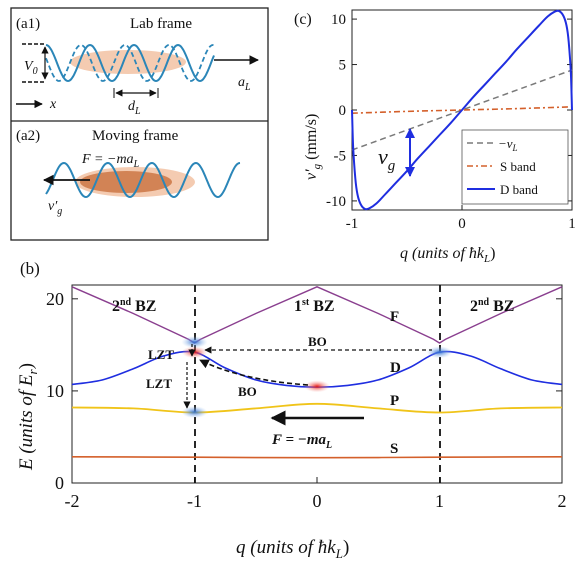 This screenshot has height=562, width=581. Describe the element at coordinates (30, 268) in the screenshot. I see `panel-b-tag: (b)` at that location.